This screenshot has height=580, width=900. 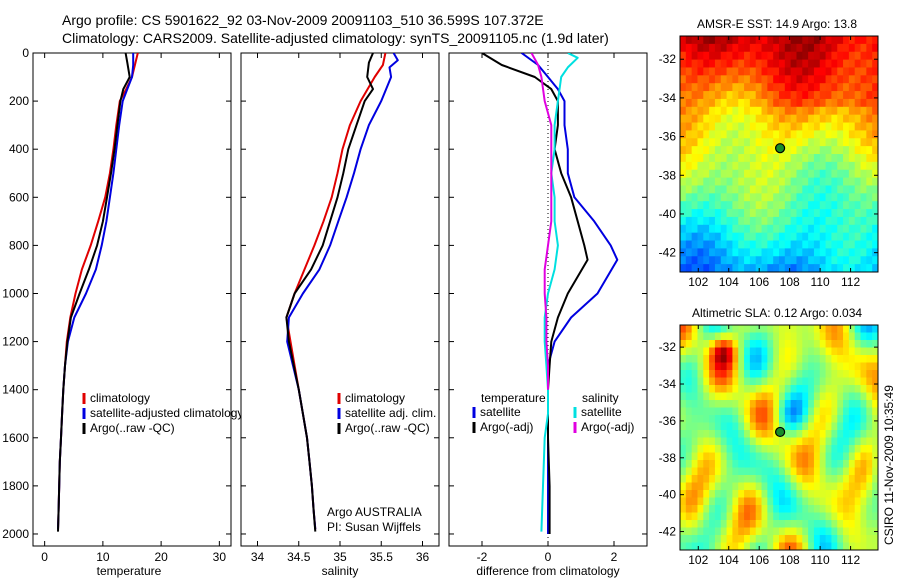 What do you see at coordinates (15, 342) in the screenshot?
I see `depth-tick-label: 1200` at bounding box center [15, 342].